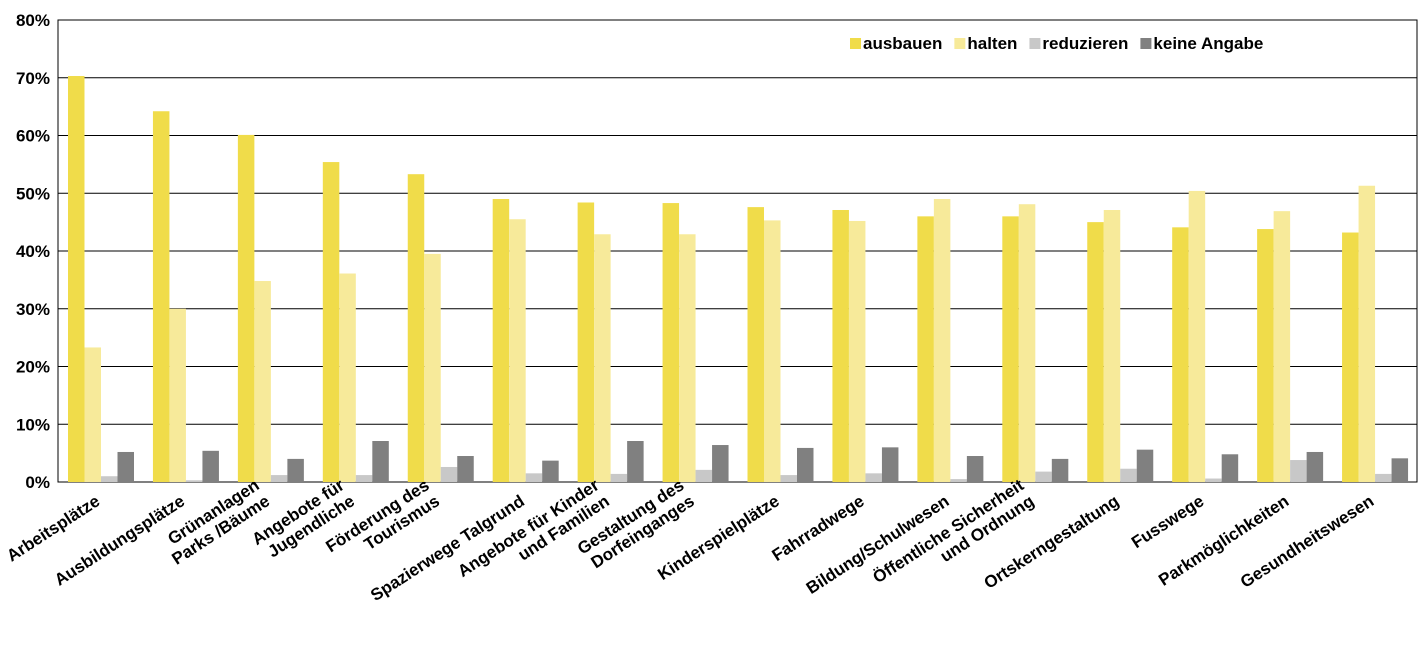 This screenshot has width=1427, height=655. What do you see at coordinates (33, 136) in the screenshot?
I see `y-tick-label: 60%` at bounding box center [33, 136].